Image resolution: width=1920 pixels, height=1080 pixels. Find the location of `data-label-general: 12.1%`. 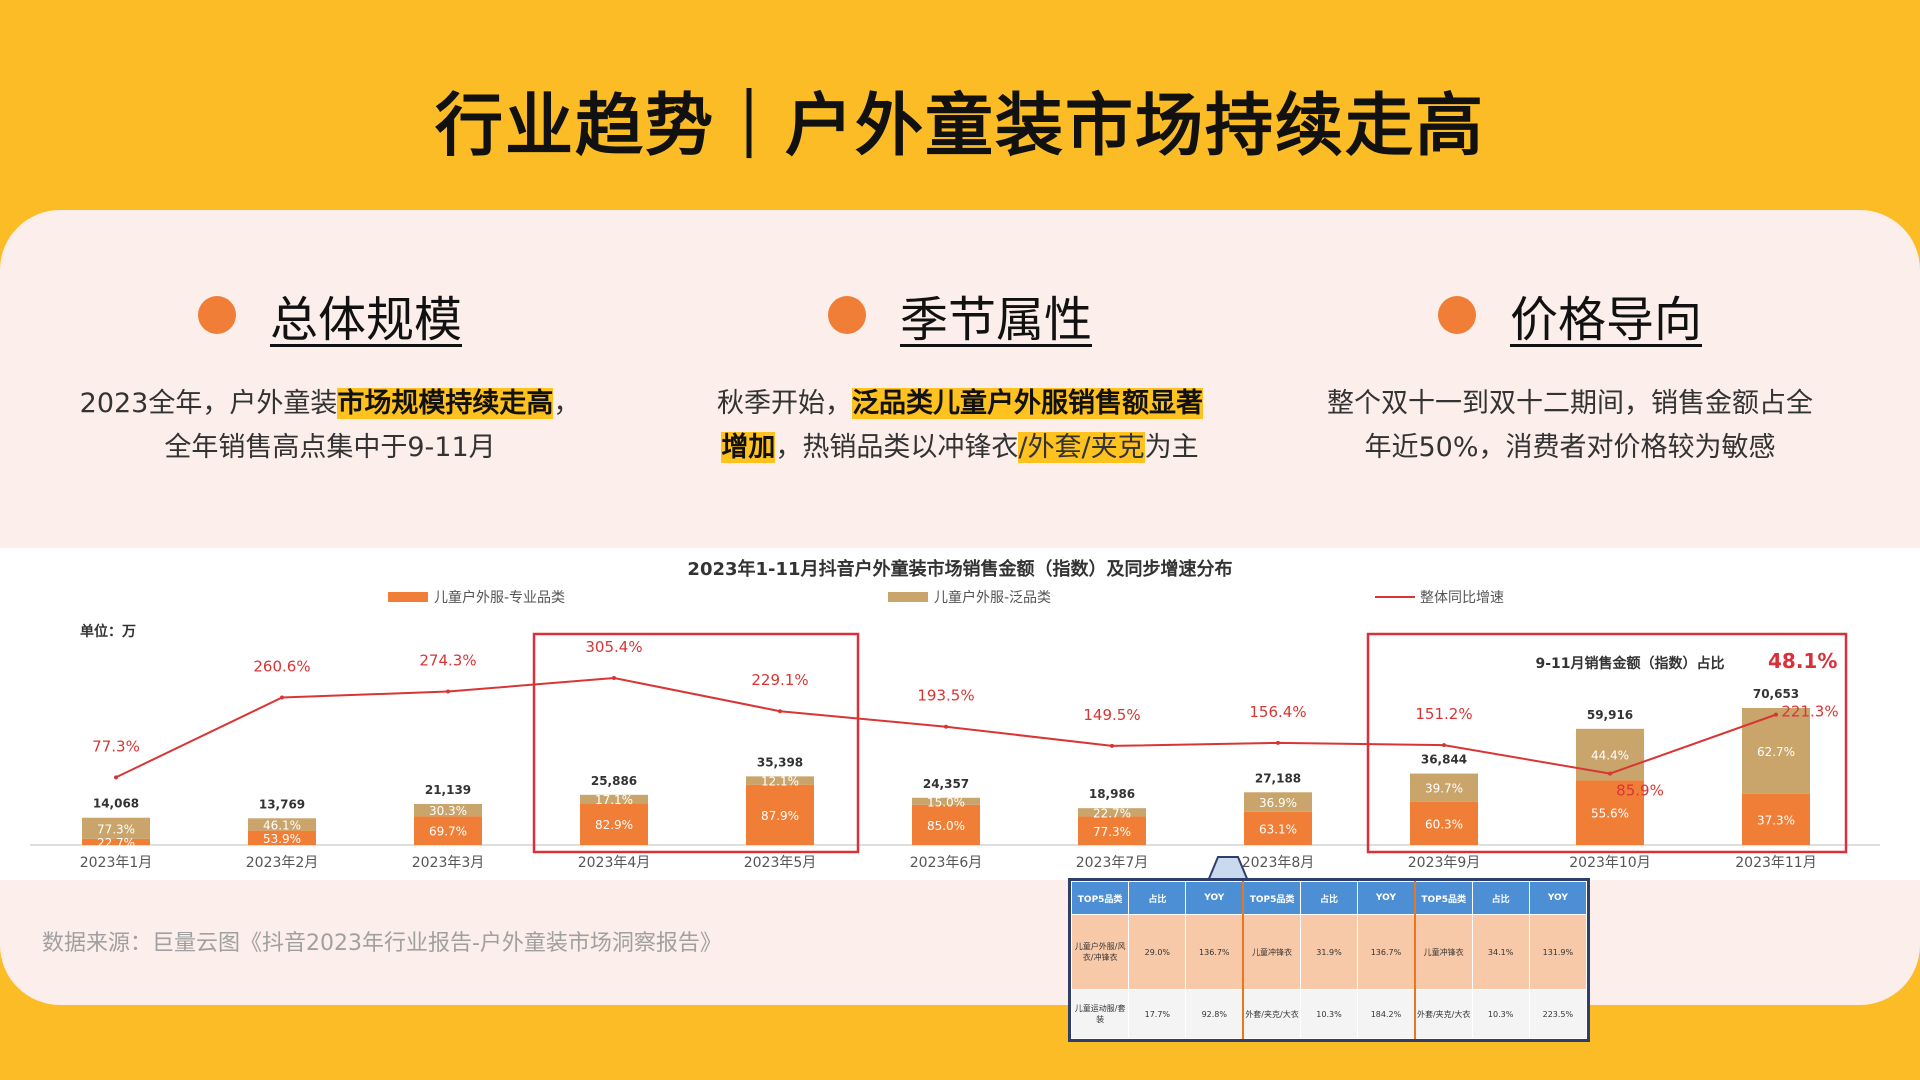

data-label-general: 12.1% is located at coordinates (780, 782).